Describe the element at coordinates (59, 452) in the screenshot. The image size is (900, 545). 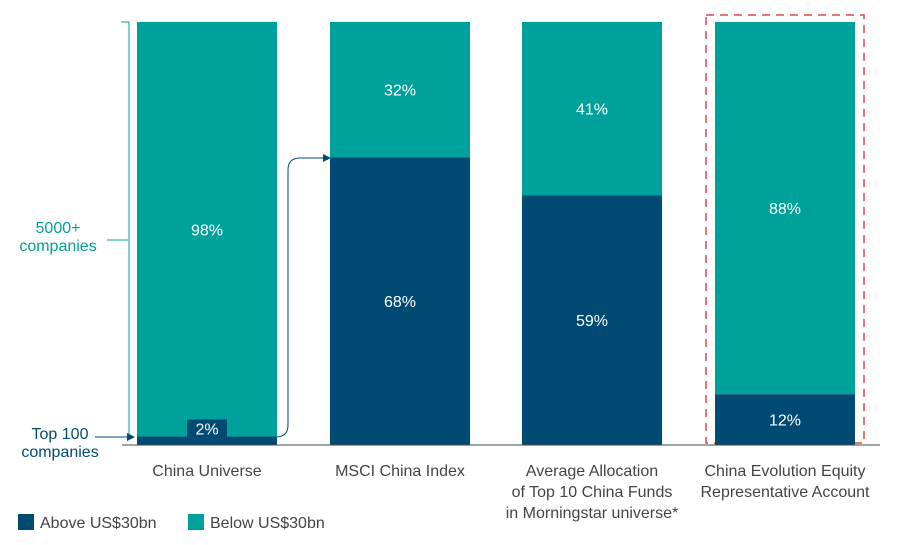
I see `top100-label-line-2: companies` at that location.